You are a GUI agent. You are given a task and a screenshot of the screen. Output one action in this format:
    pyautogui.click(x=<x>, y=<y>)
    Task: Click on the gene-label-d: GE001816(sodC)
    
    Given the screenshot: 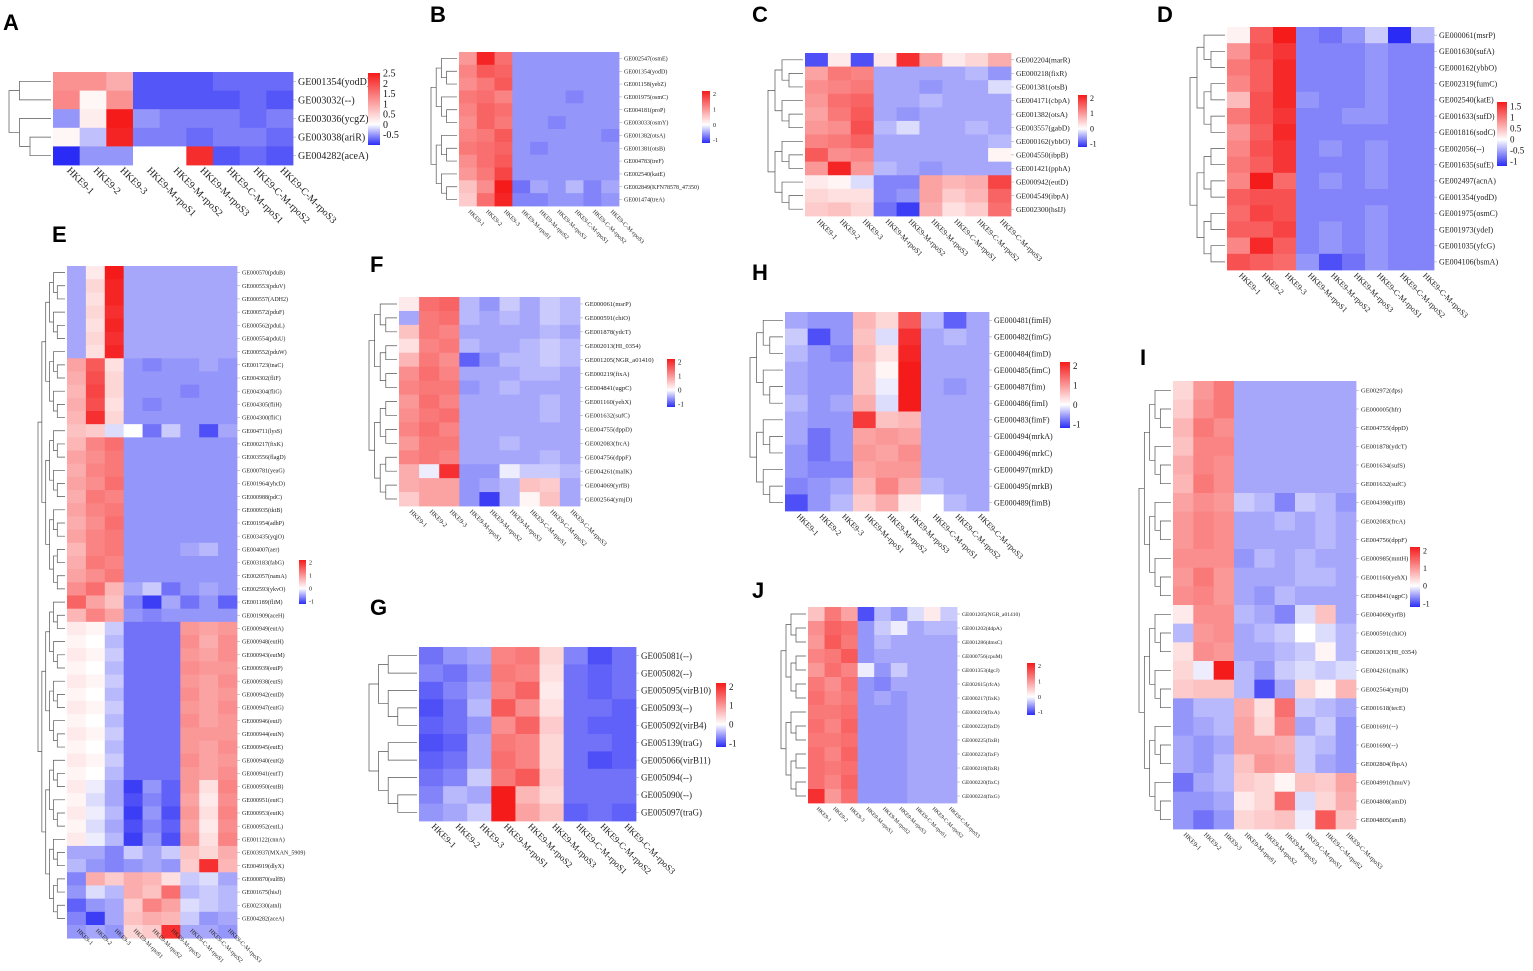 What is the action you would take?
    pyautogui.click(x=1467, y=132)
    